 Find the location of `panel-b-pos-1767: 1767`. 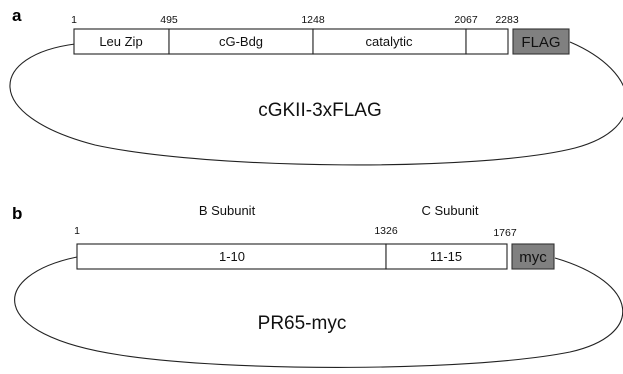

panel-b-pos-1767: 1767 is located at coordinates (505, 233).